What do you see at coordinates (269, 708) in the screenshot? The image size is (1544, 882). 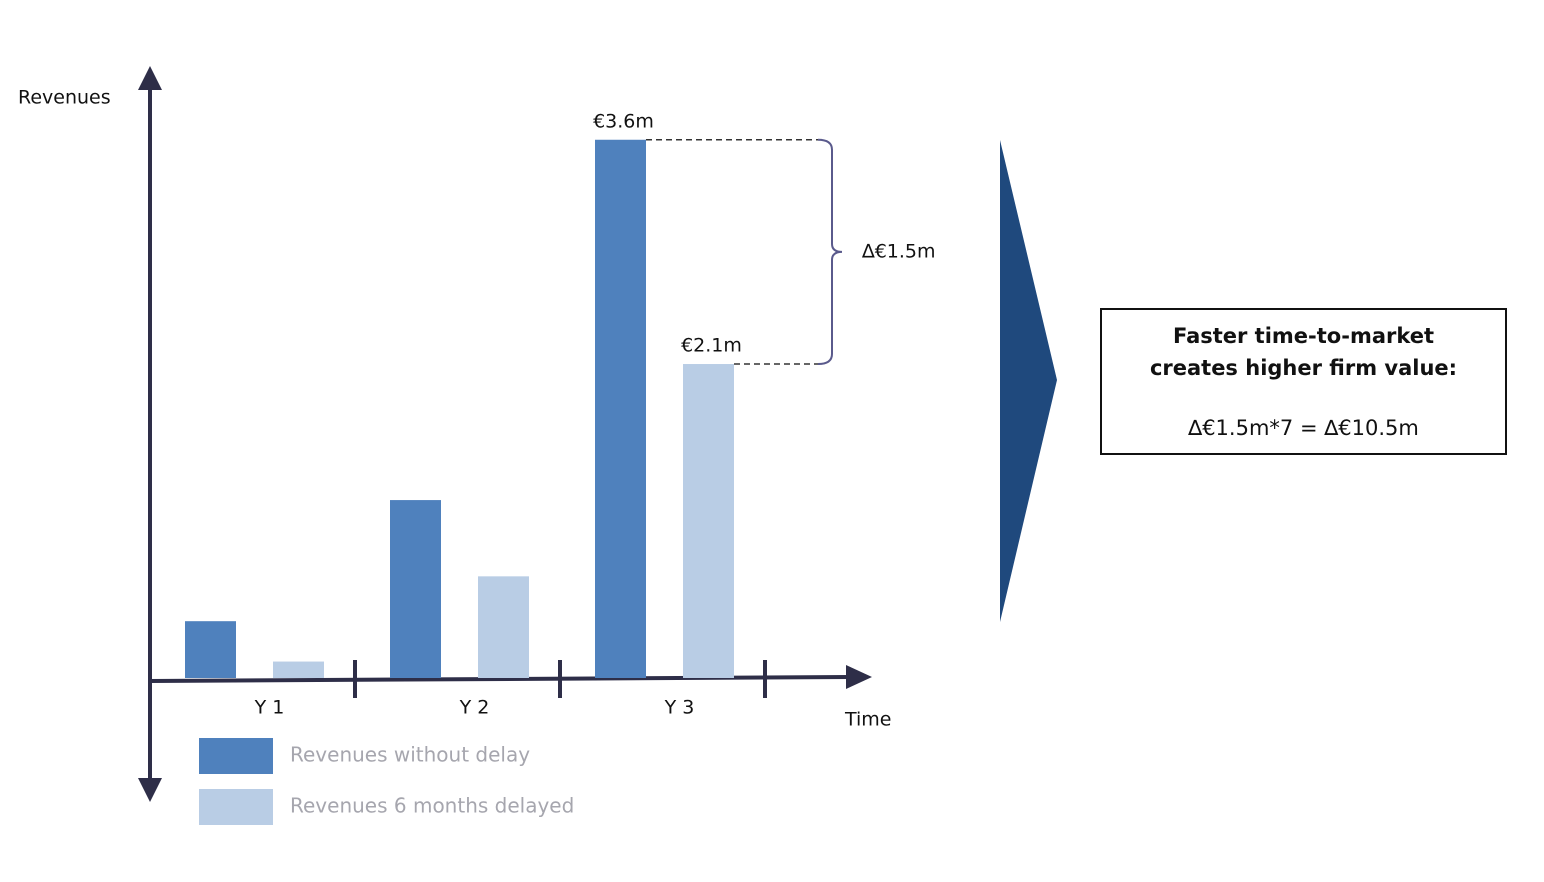 I see `x-tick-label: Y 1` at bounding box center [269, 708].